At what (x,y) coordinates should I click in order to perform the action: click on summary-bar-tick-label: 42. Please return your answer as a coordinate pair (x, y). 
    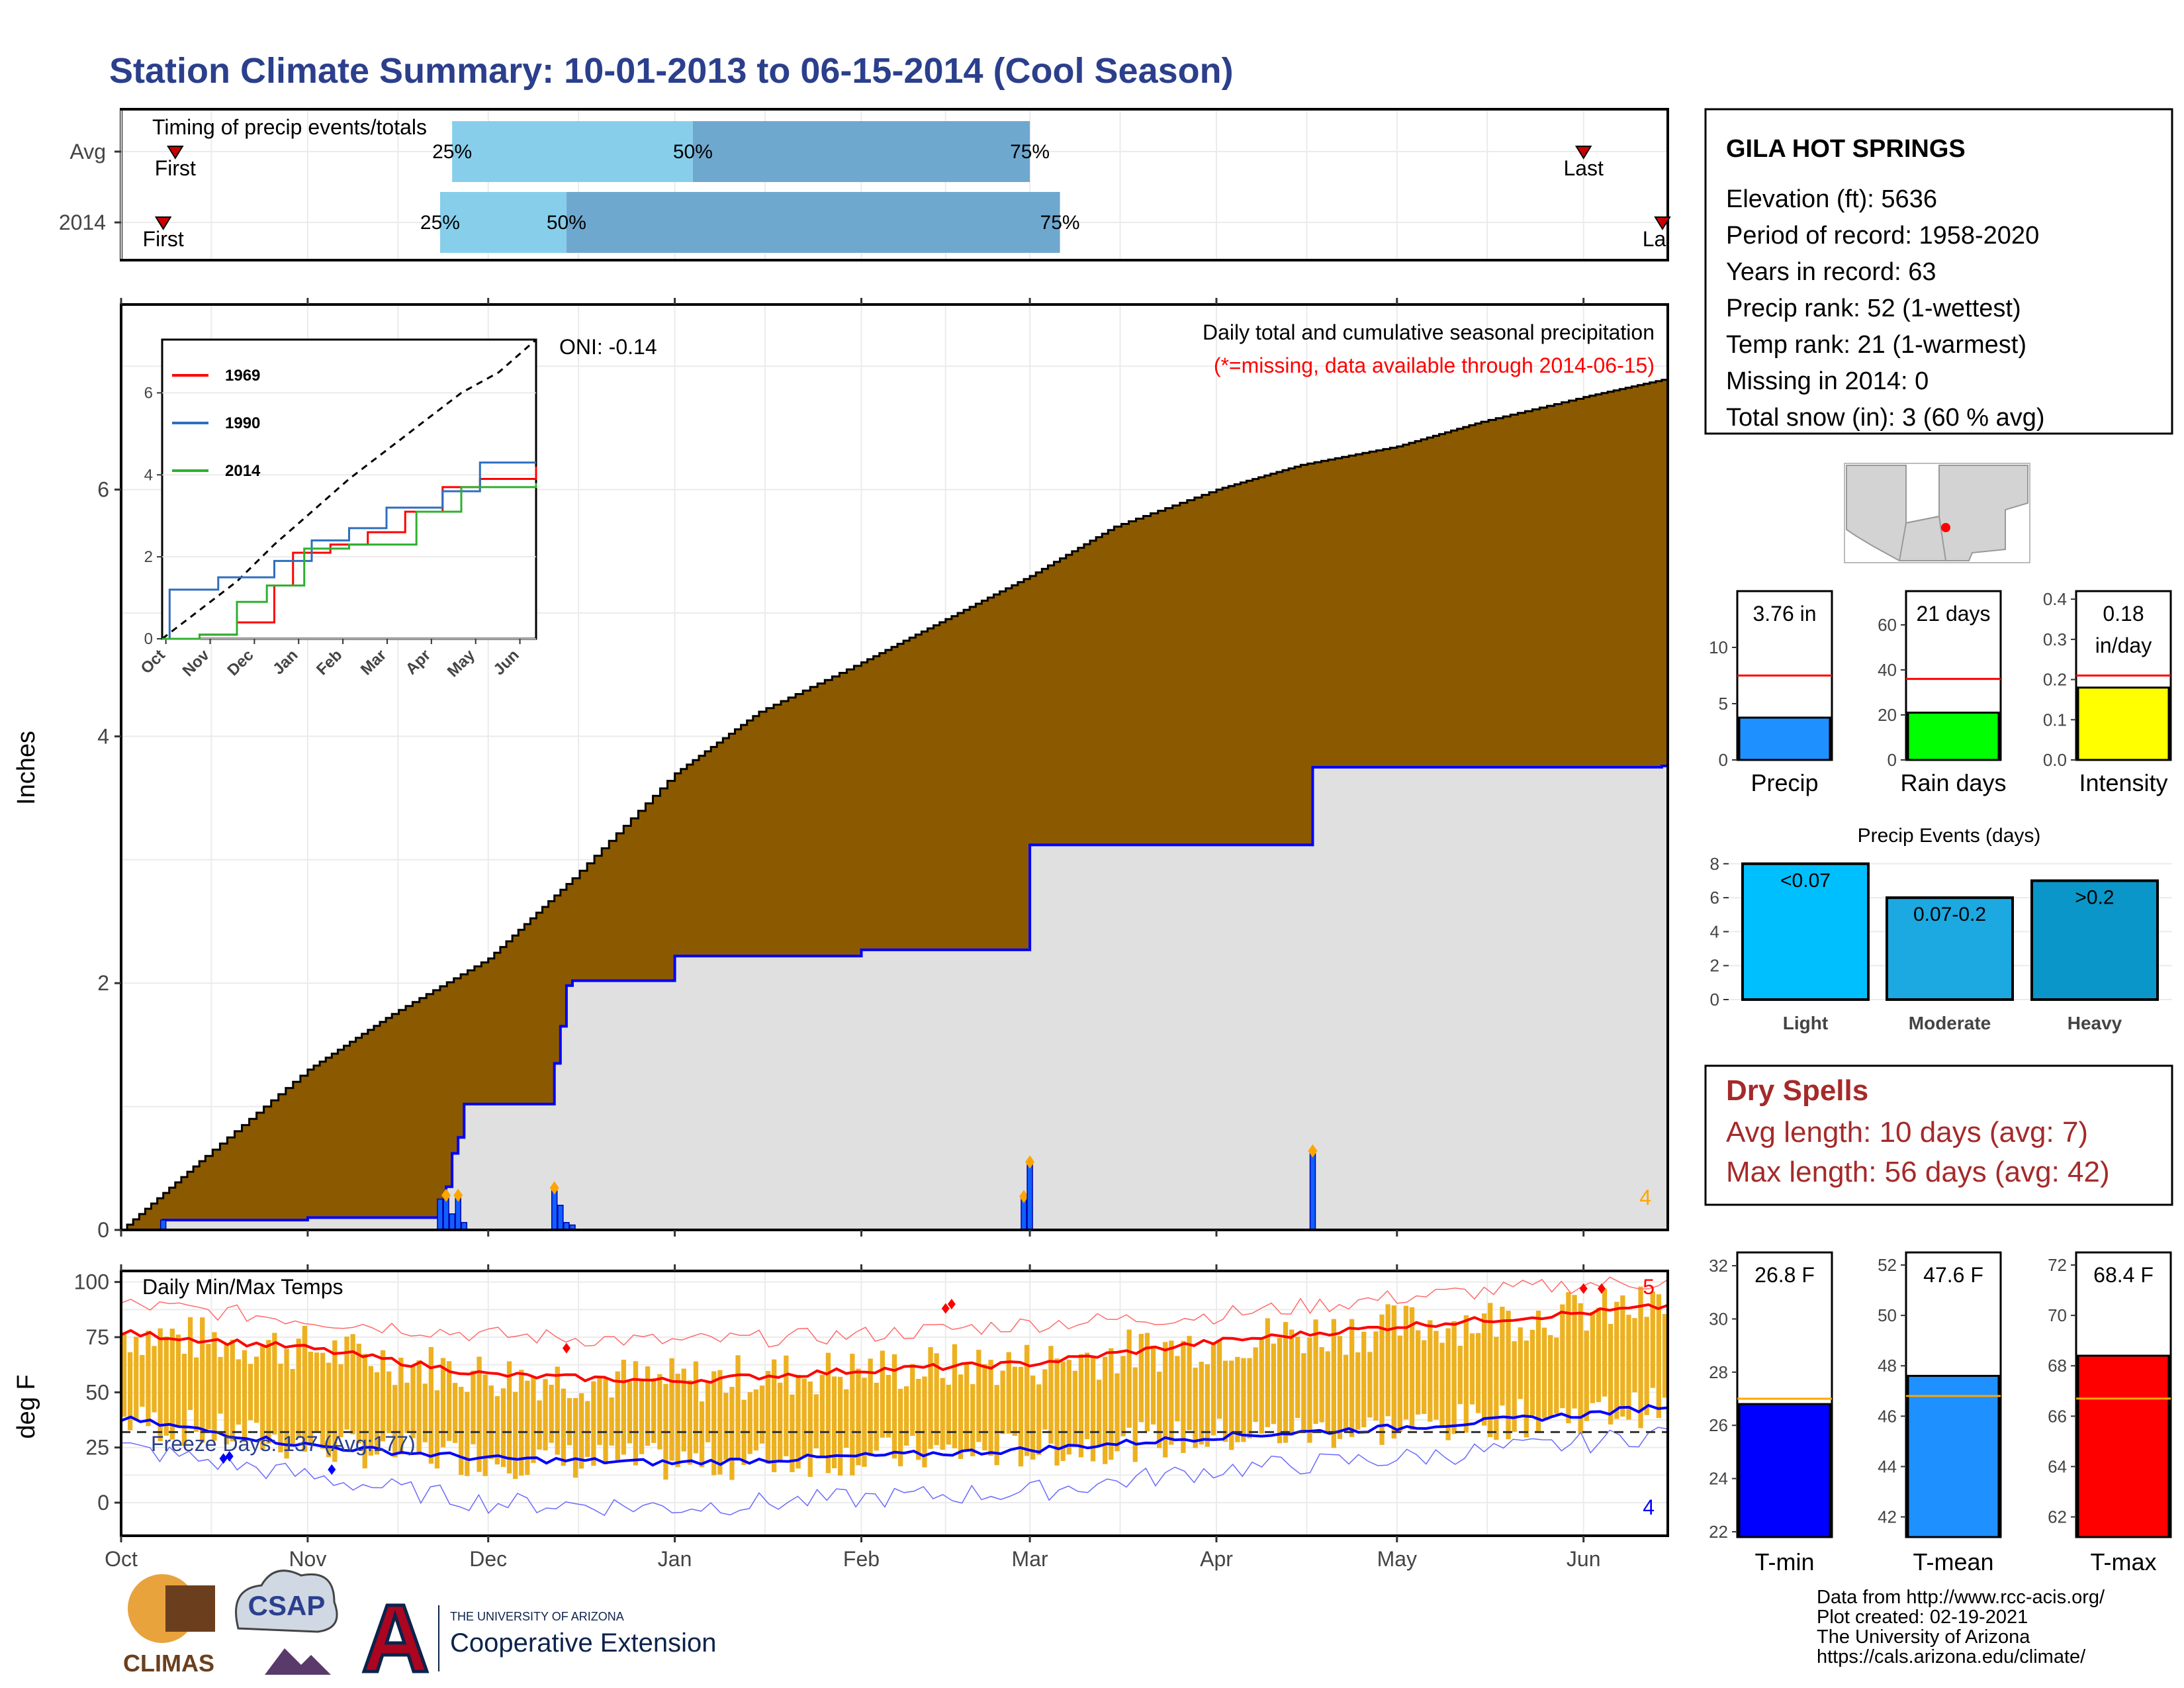
    Looking at the image, I should click on (1888, 1517).